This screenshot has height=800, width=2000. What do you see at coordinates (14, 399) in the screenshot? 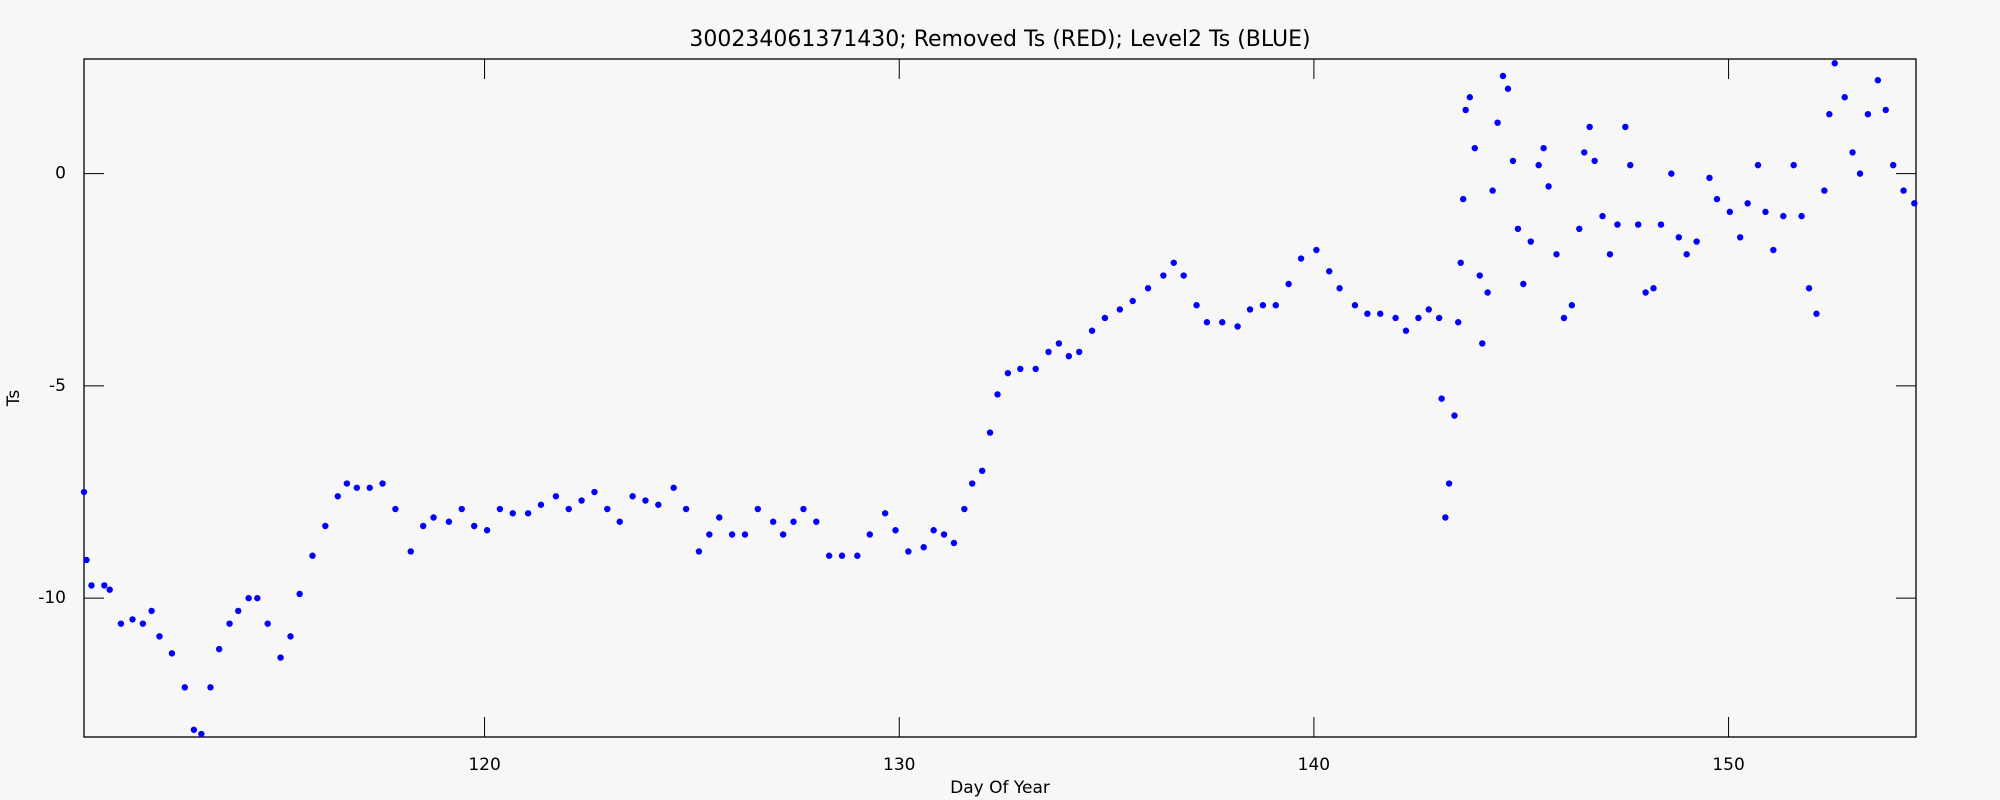
I see `y-axis-label: Ts` at bounding box center [14, 399].